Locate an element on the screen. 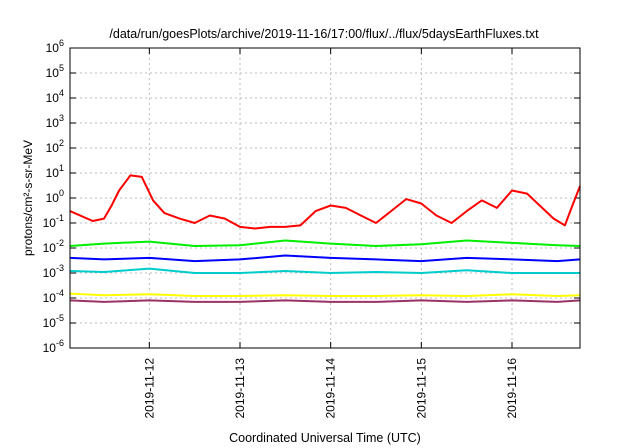 The image size is (640, 448). x-axis-label: Coordinated Universal Time (UTC) is located at coordinates (325, 438).